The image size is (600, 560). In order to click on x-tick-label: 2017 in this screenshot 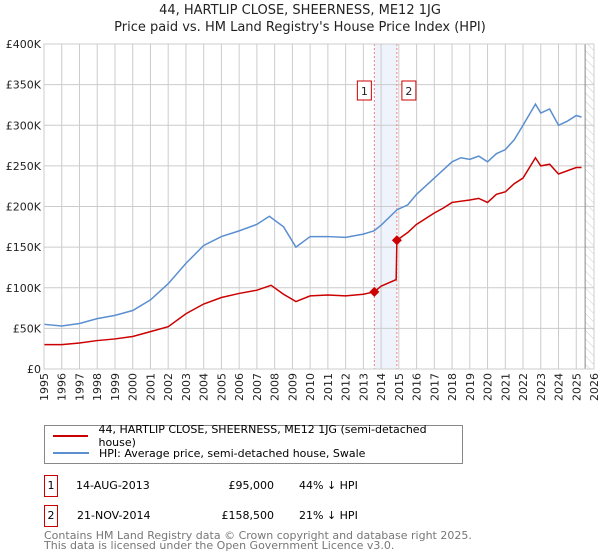, I will do `click(434, 387)`.